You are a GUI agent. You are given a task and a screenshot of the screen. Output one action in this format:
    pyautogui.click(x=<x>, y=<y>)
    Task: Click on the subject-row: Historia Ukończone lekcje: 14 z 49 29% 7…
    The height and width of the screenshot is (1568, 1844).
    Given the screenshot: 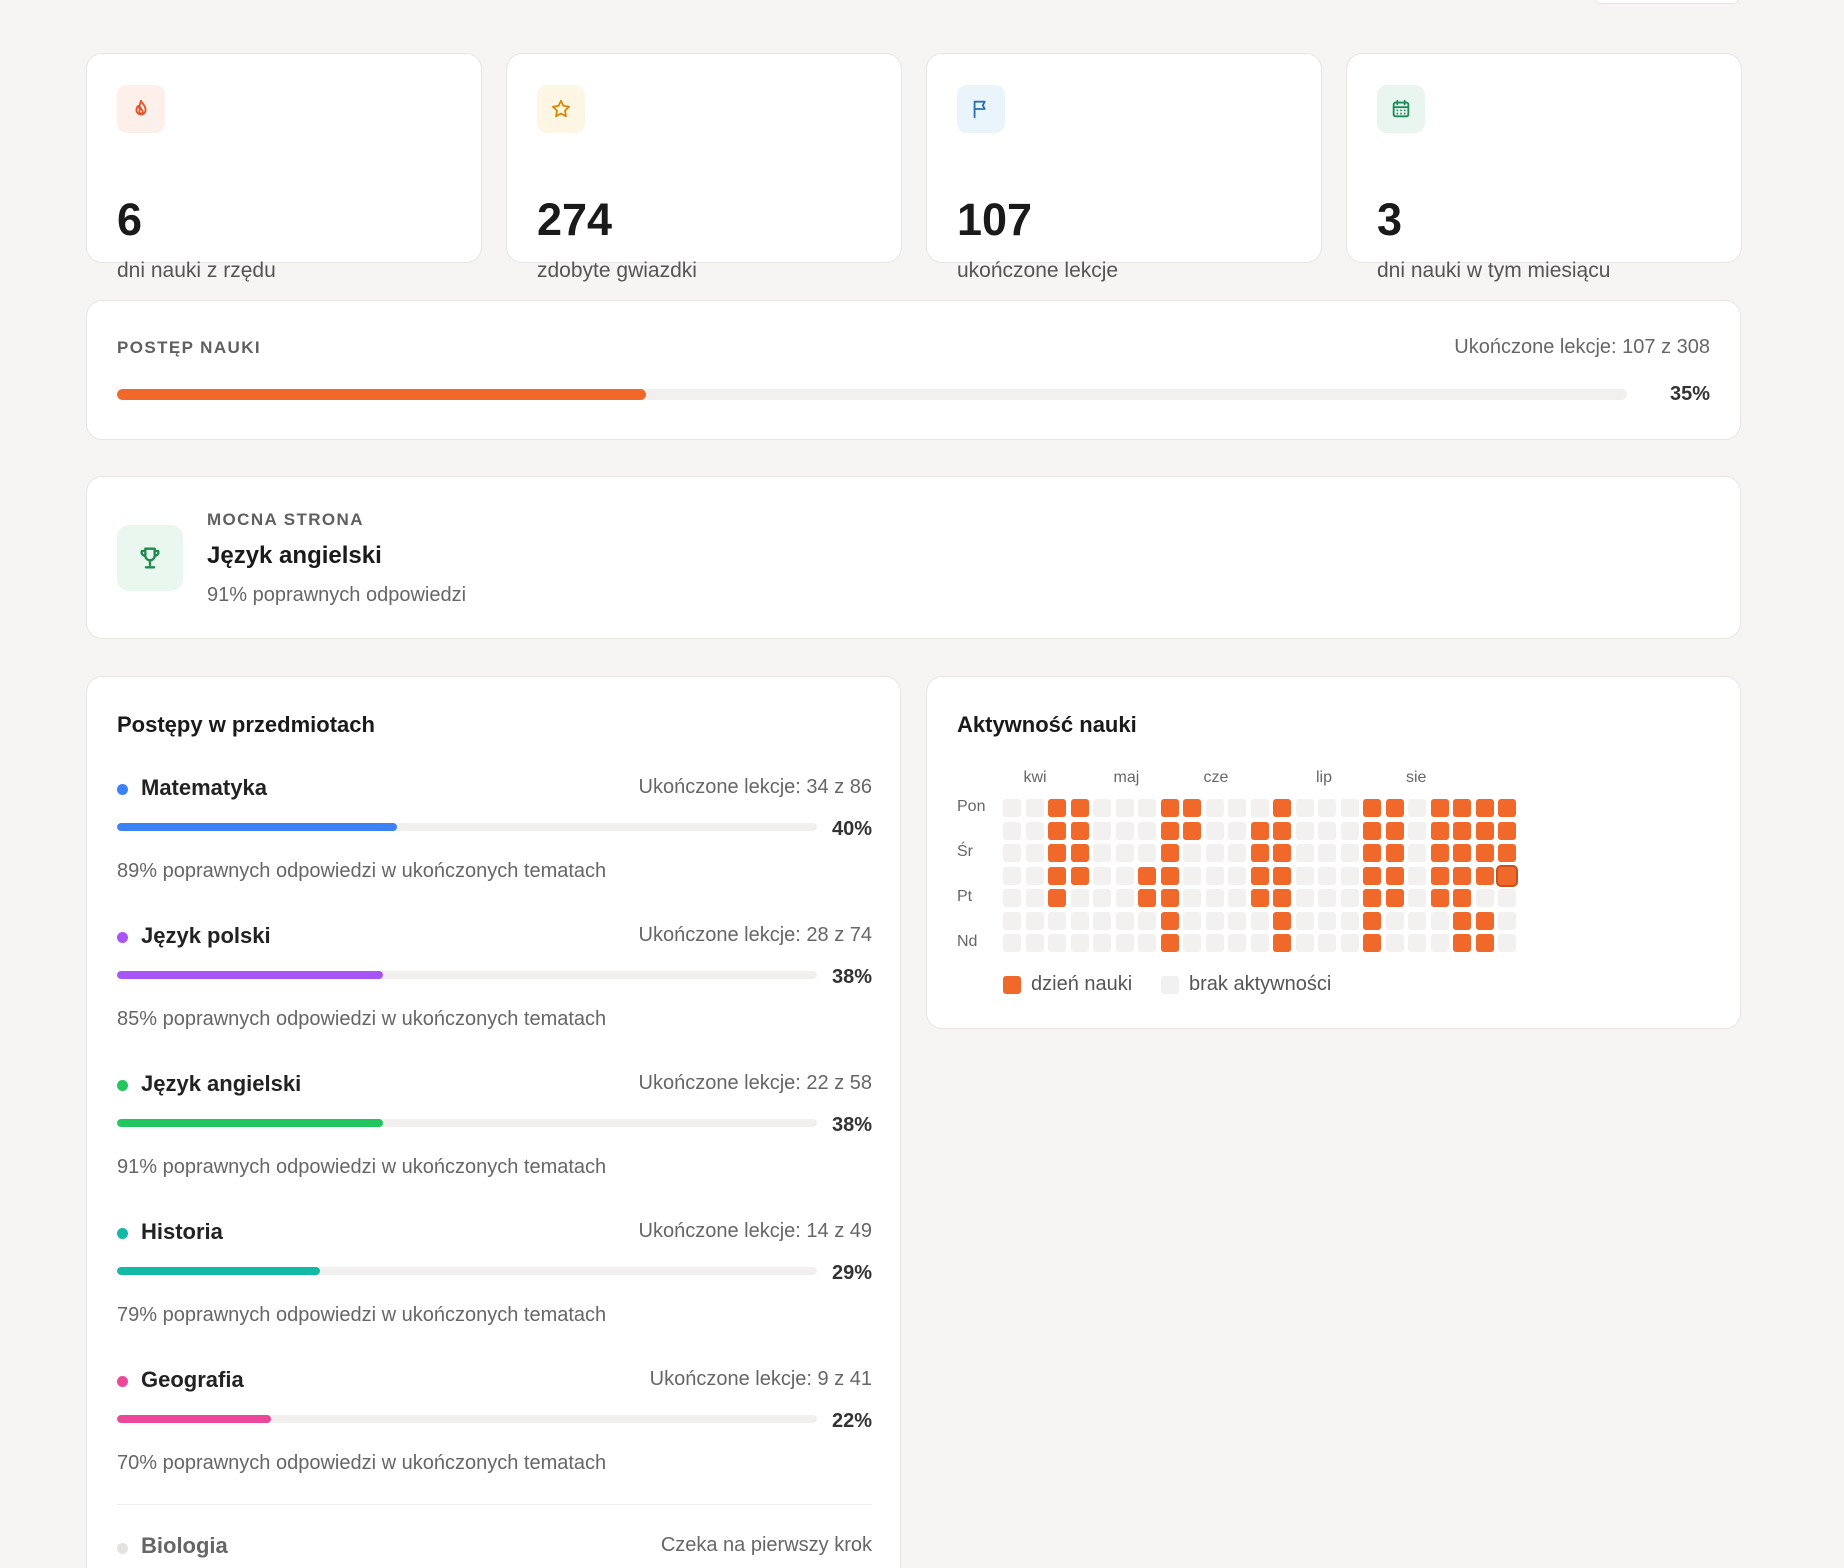 What is the action you would take?
    pyautogui.click(x=494, y=1288)
    